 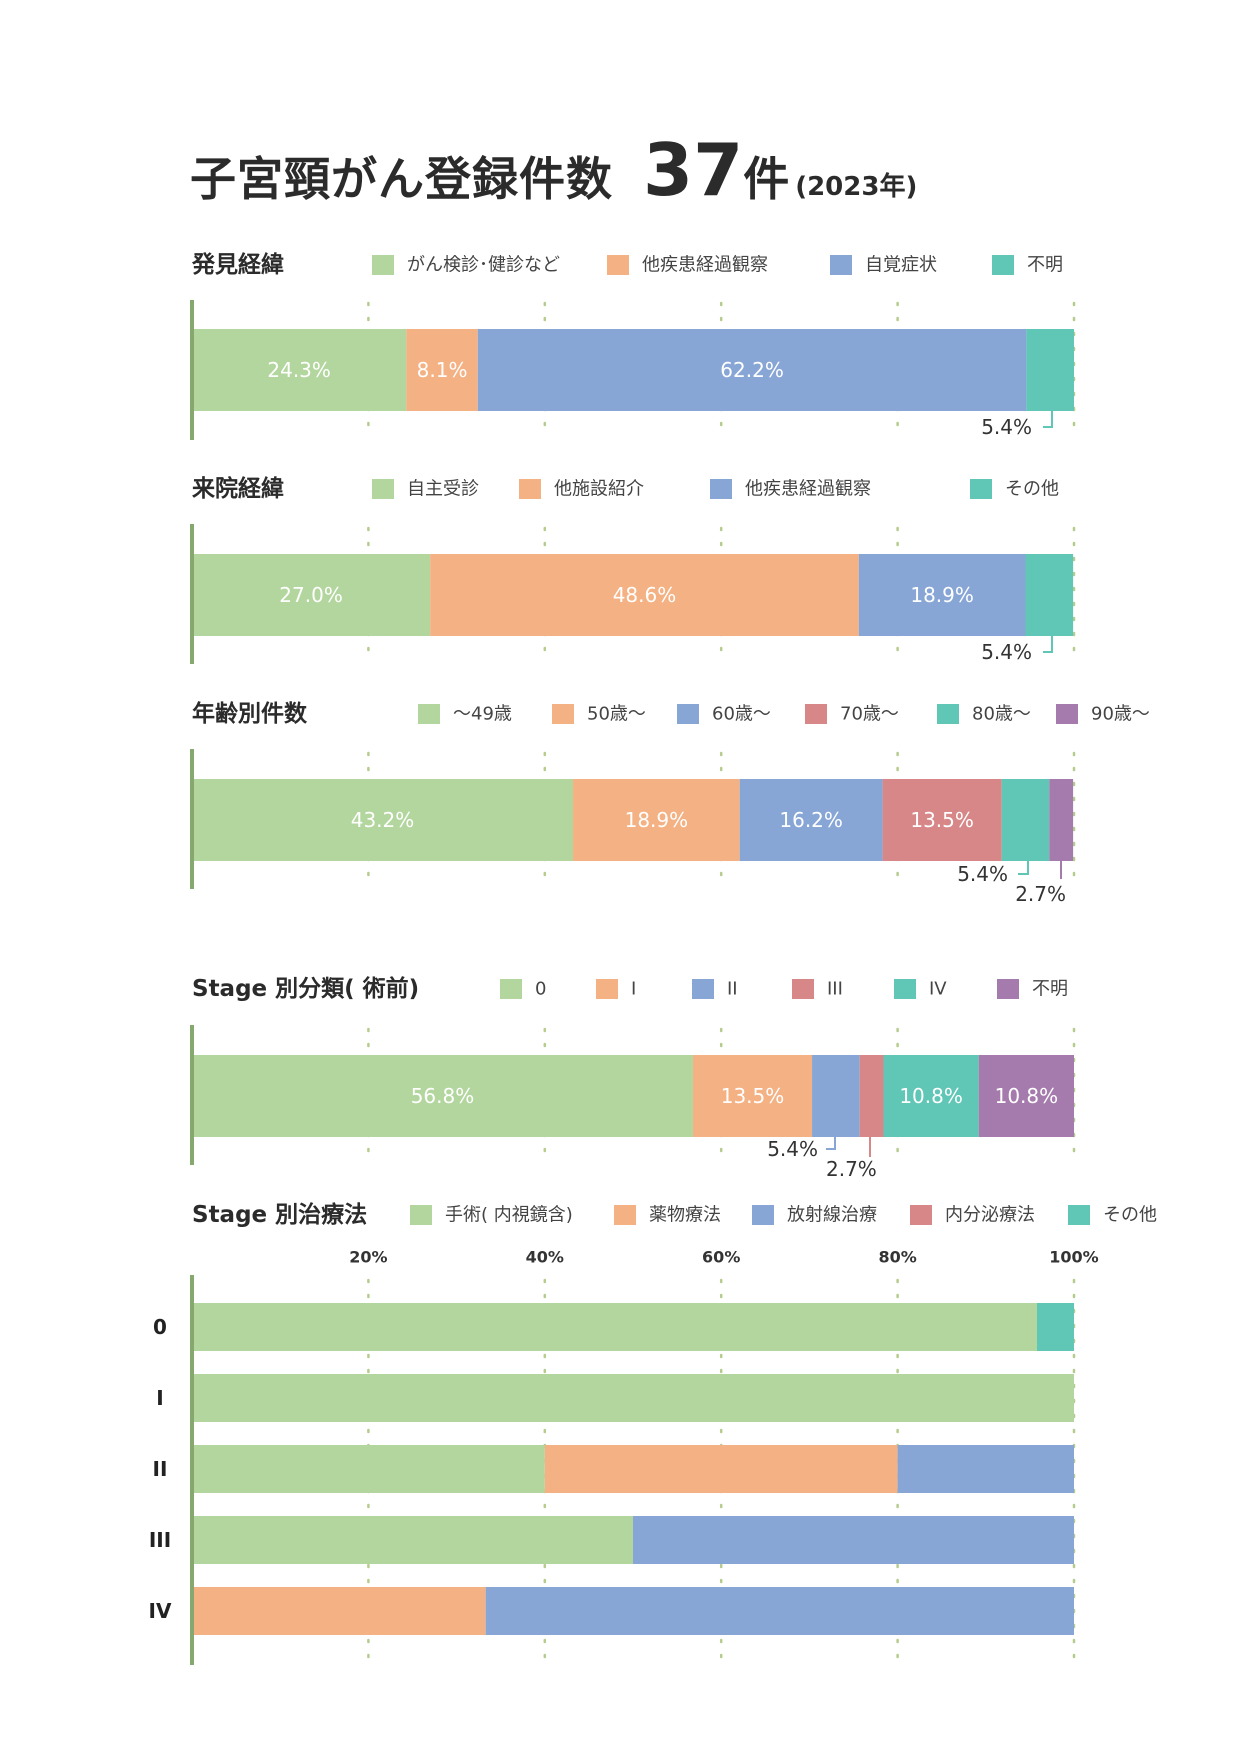 What do you see at coordinates (599, 489) in the screenshot?
I see `chart2-legend-label-1: 他施設紹介` at bounding box center [599, 489].